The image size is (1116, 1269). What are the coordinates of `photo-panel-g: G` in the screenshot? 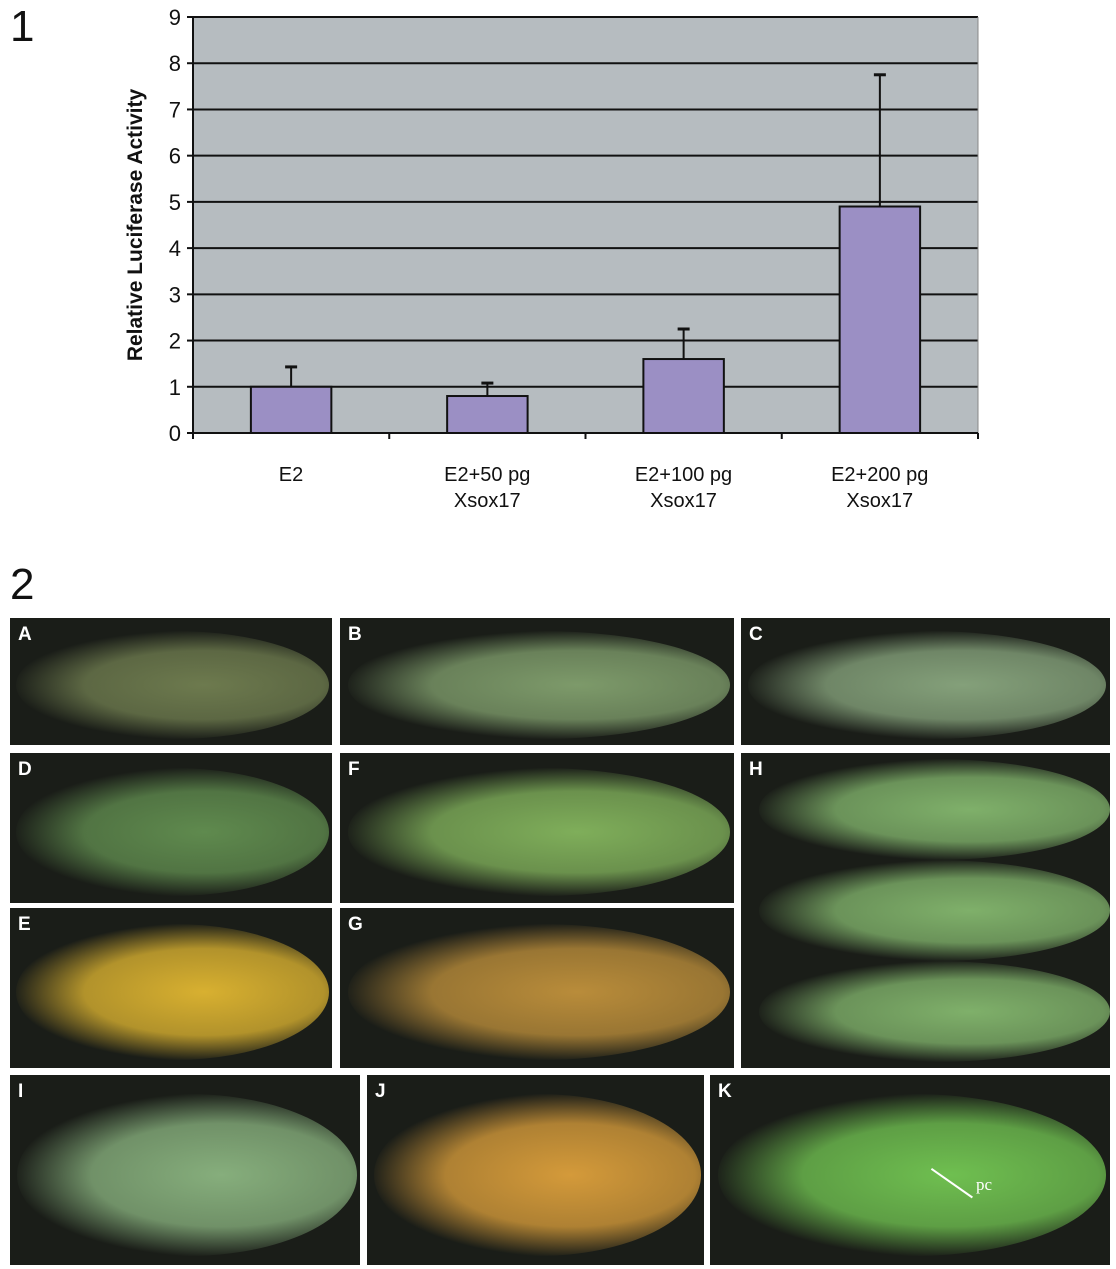 It's located at (537, 988).